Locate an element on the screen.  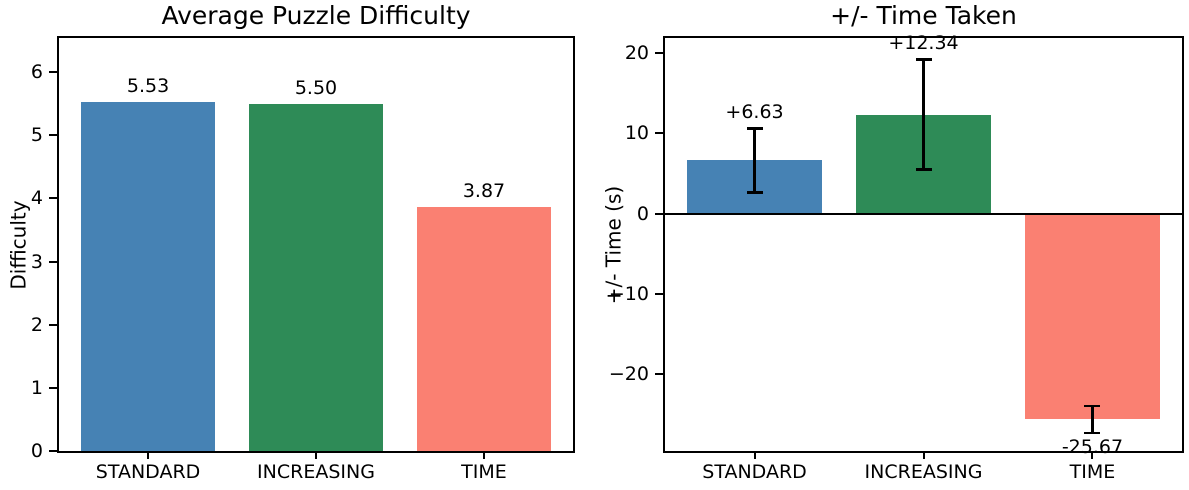
y-tick-label: −20 is located at coordinates (628, 374).